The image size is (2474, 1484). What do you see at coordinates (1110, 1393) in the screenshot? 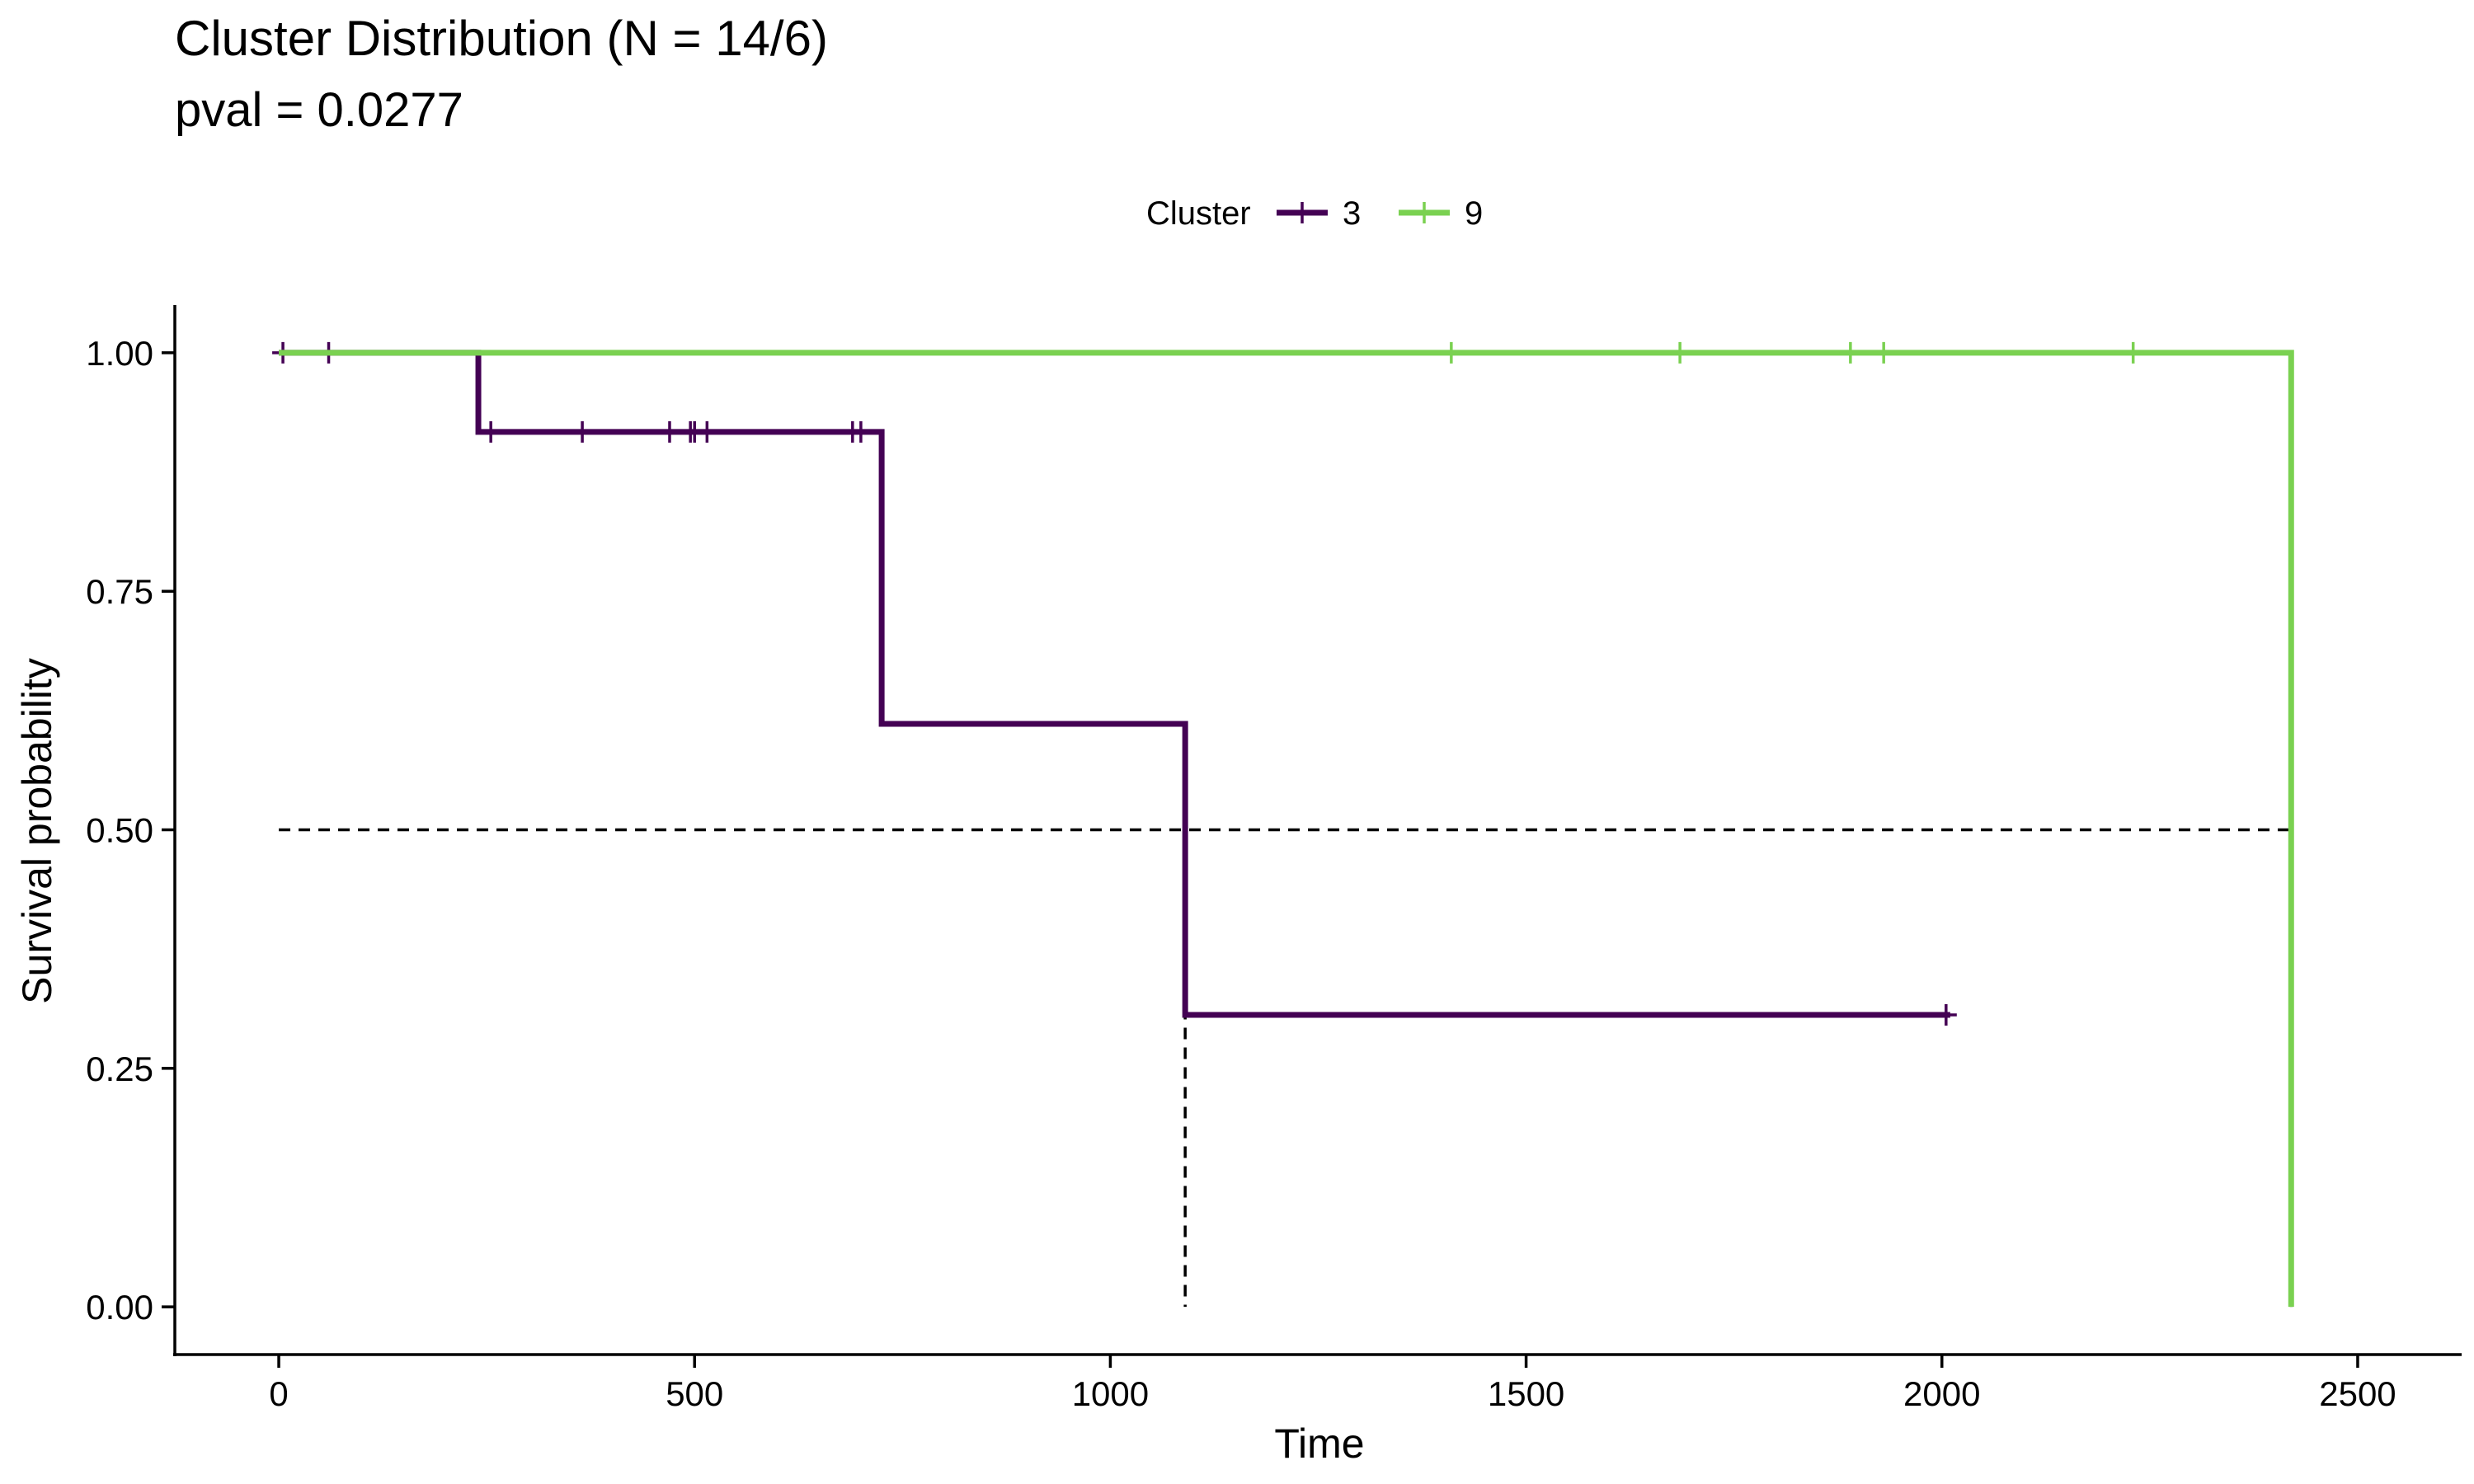
I see `x-tick-label: 1000` at bounding box center [1110, 1393].